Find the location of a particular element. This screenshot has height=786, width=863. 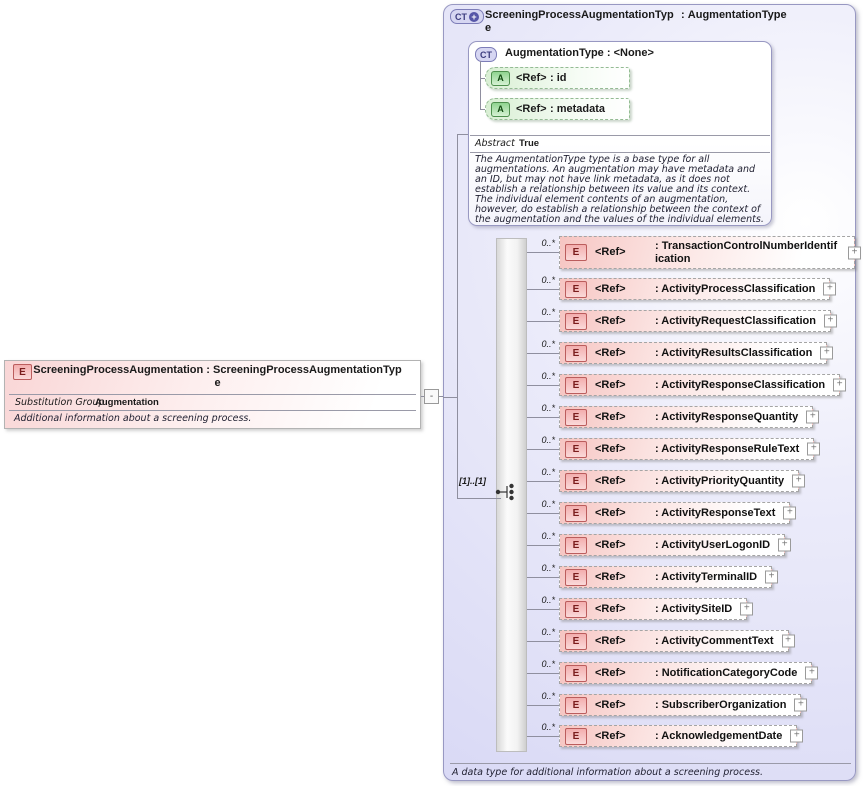

substitution-group-value: Augmentation is located at coordinates (127, 402).